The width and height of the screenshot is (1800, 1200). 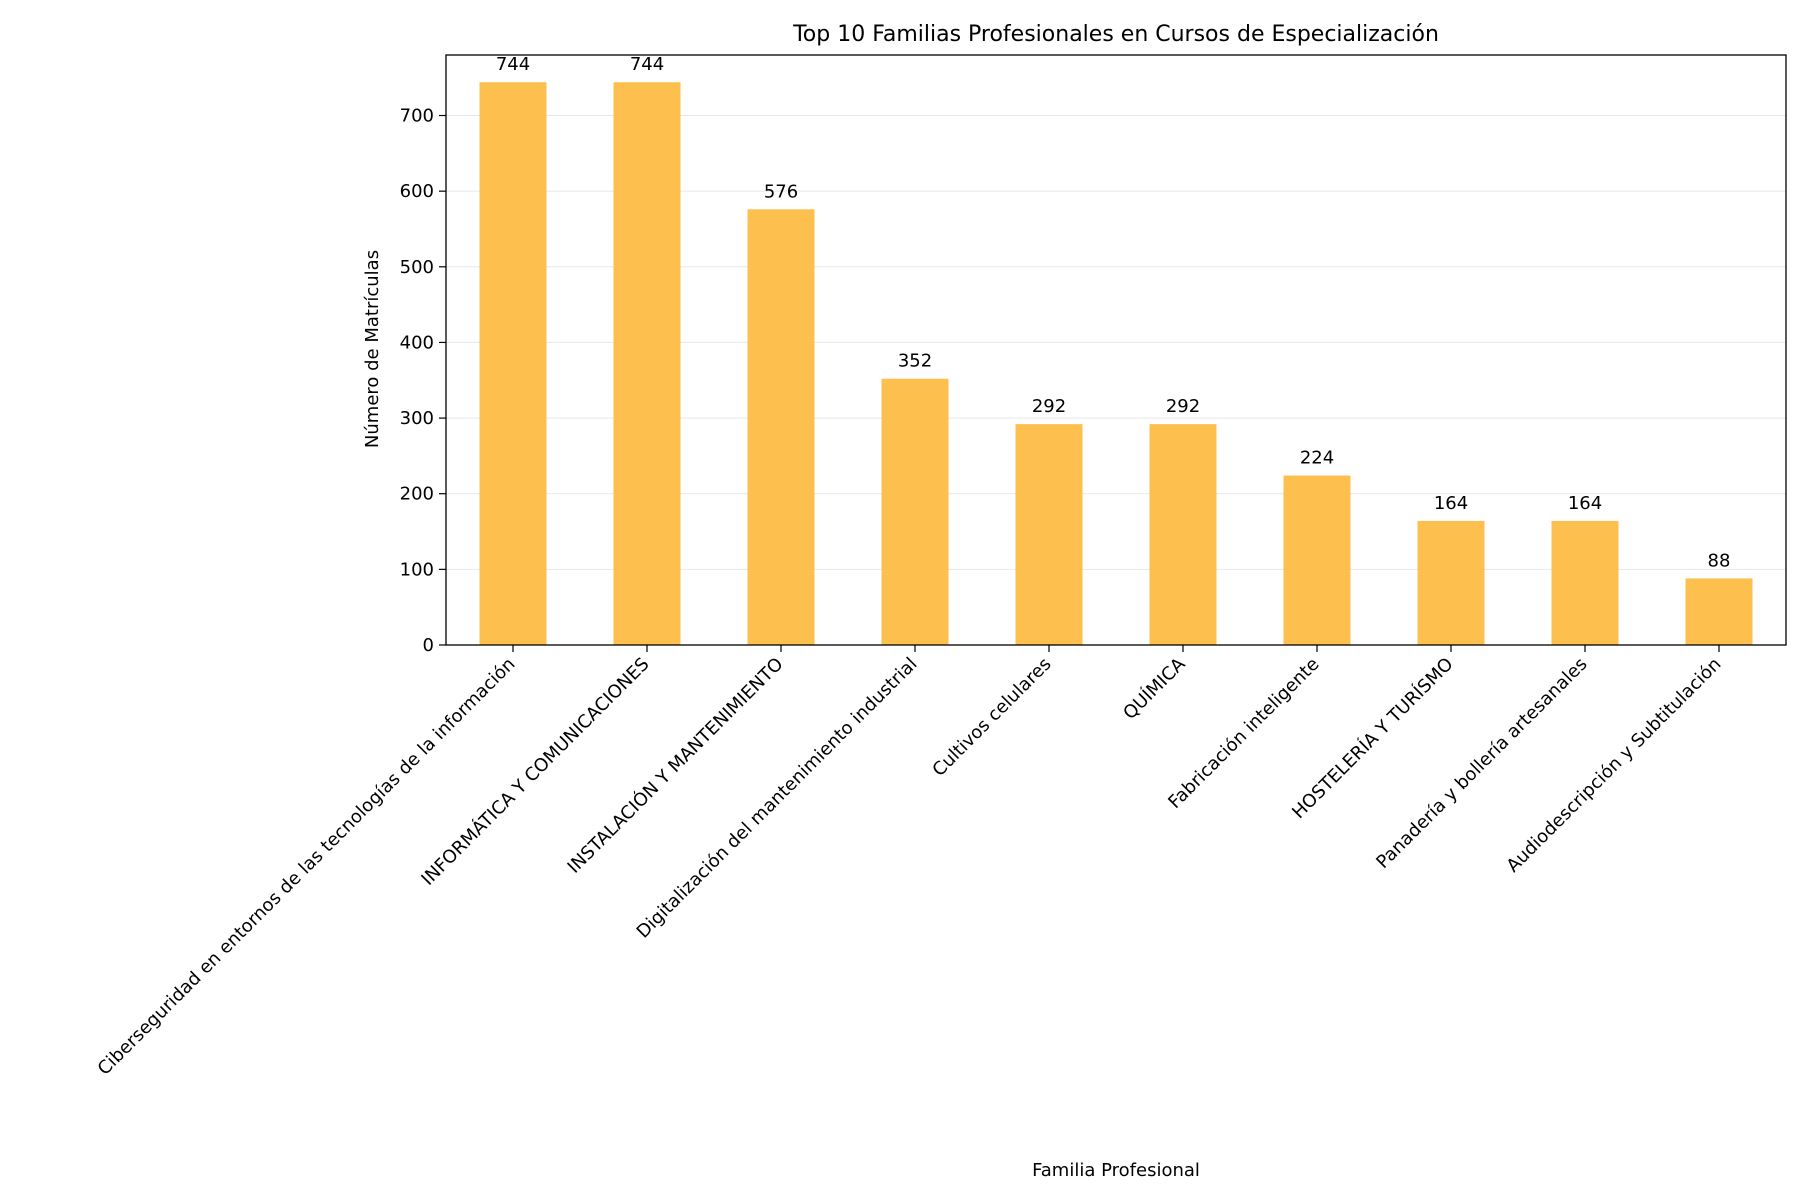 What do you see at coordinates (417, 116) in the screenshot?
I see `y-tick-label: 700` at bounding box center [417, 116].